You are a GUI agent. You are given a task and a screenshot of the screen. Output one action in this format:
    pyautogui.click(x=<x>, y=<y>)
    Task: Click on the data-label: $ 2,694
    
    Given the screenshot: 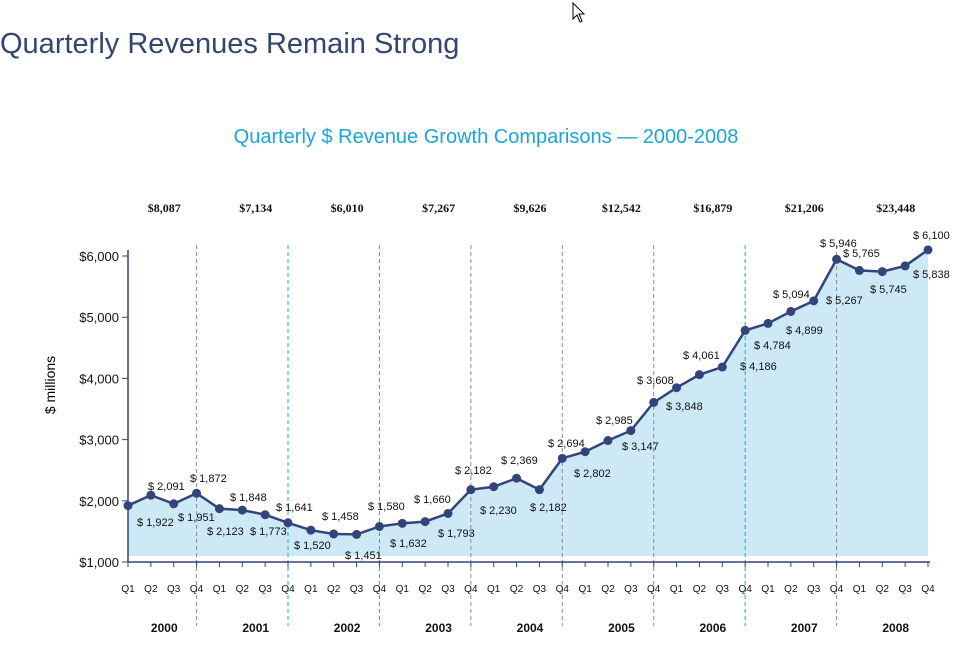 What is the action you would take?
    pyautogui.click(x=566, y=444)
    